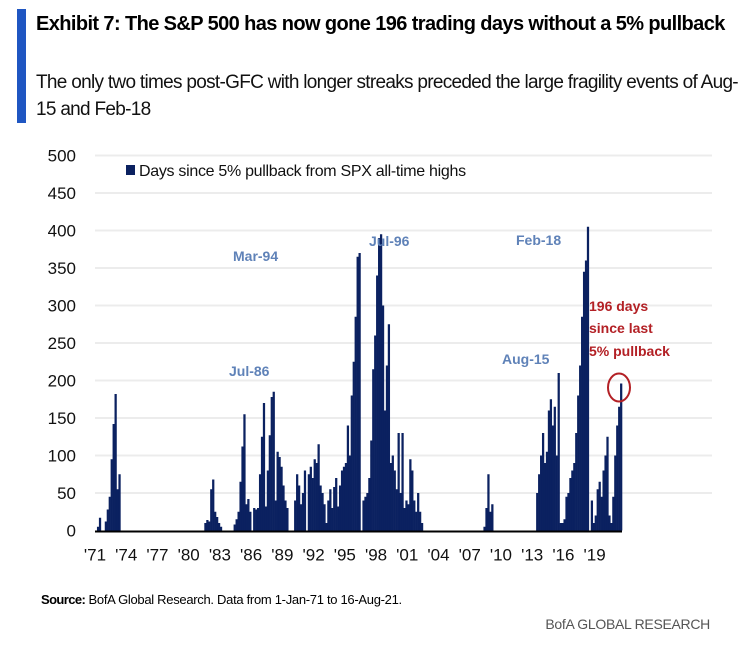 This screenshot has height=646, width=748. Describe the element at coordinates (126, 555) in the screenshot. I see `x-tick-label: '74` at that location.